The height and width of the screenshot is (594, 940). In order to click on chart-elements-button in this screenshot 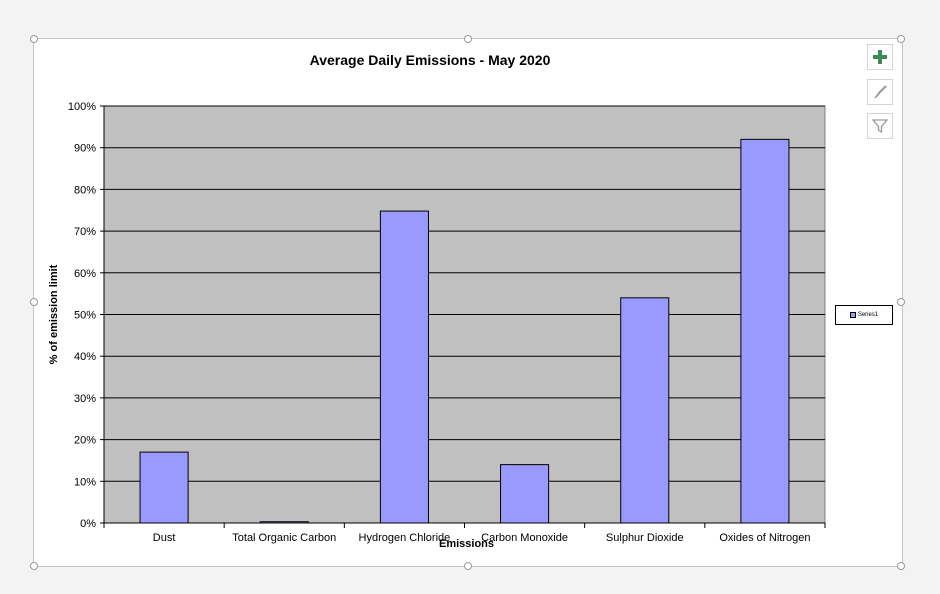, I will do `click(880, 57)`.